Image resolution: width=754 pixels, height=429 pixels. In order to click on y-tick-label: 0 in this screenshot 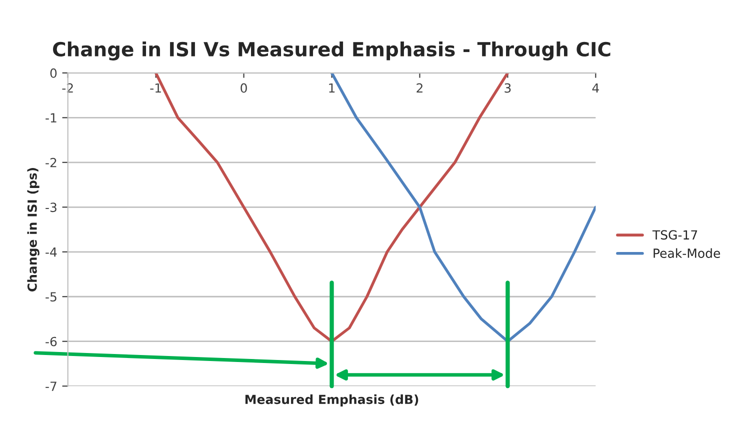, I will do `click(53, 73)`.